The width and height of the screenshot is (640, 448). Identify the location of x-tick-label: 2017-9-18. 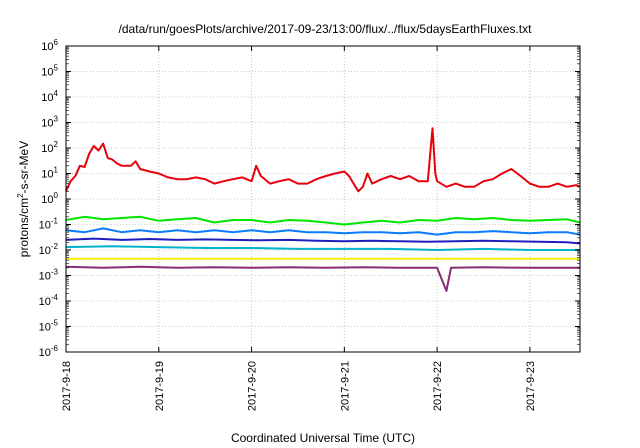
(67, 386).